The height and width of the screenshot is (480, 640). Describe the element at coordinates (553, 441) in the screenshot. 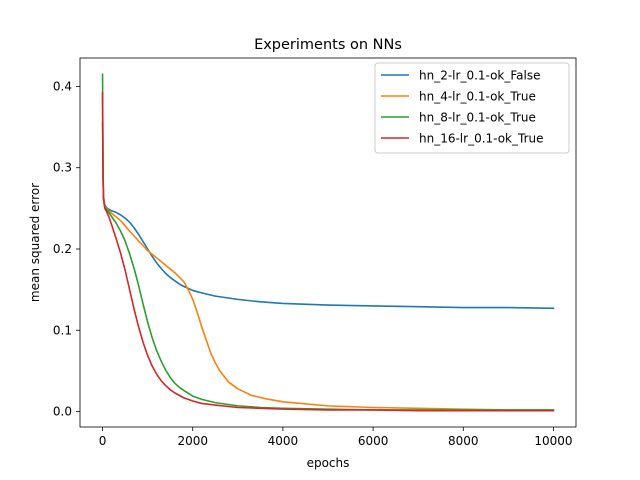

I see `x-tick-label: 10000` at that location.